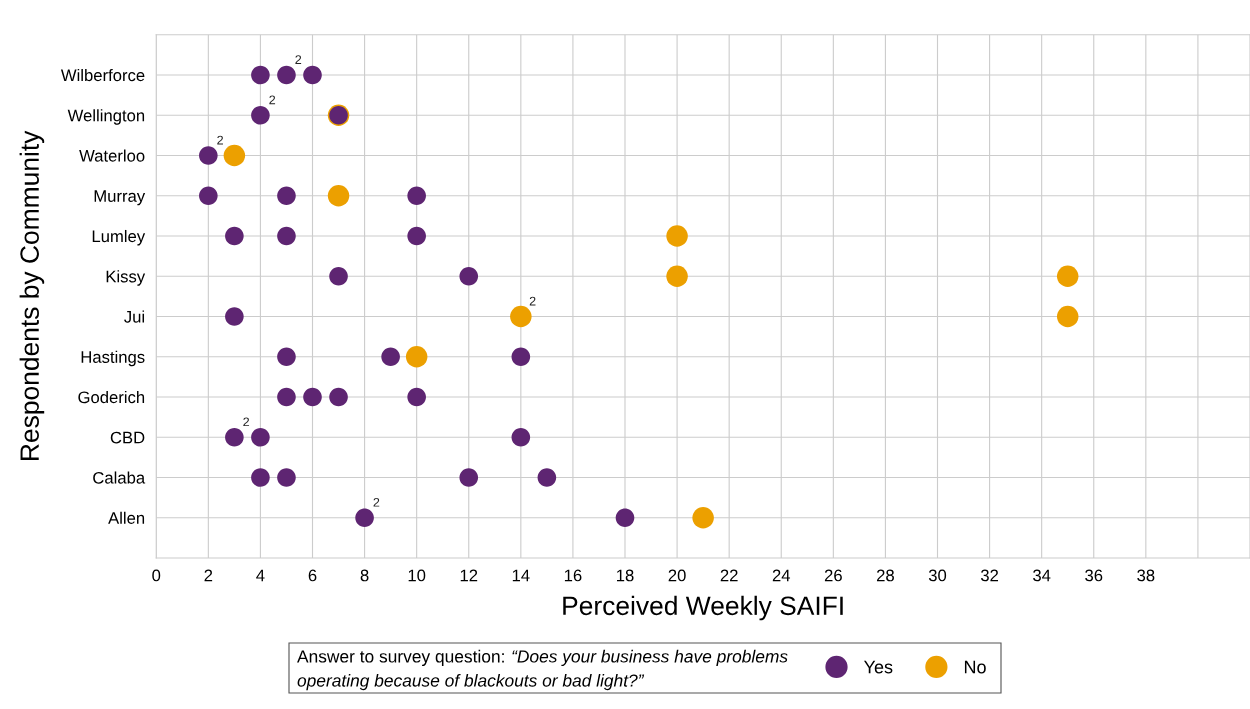 The image size is (1250, 709). I want to click on y-tick-label: Wilberforce, so click(102, 75).